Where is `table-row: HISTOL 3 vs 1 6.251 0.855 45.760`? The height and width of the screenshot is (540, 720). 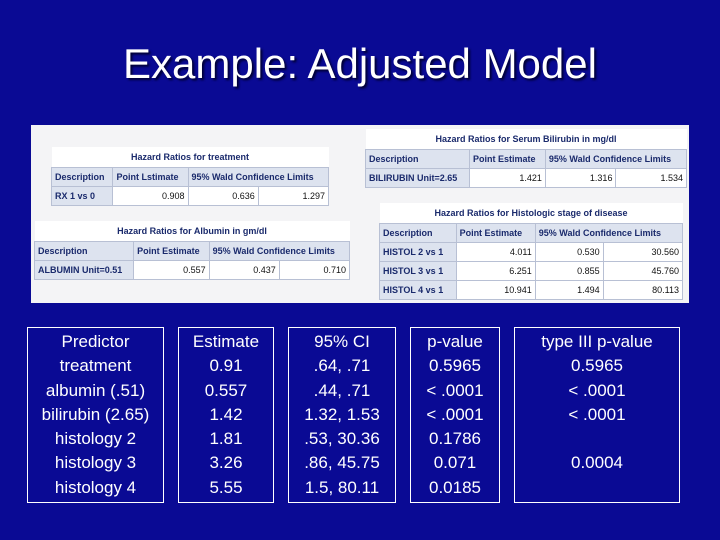
table-row: HISTOL 3 vs 1 6.251 0.855 45.760 is located at coordinates (531, 271).